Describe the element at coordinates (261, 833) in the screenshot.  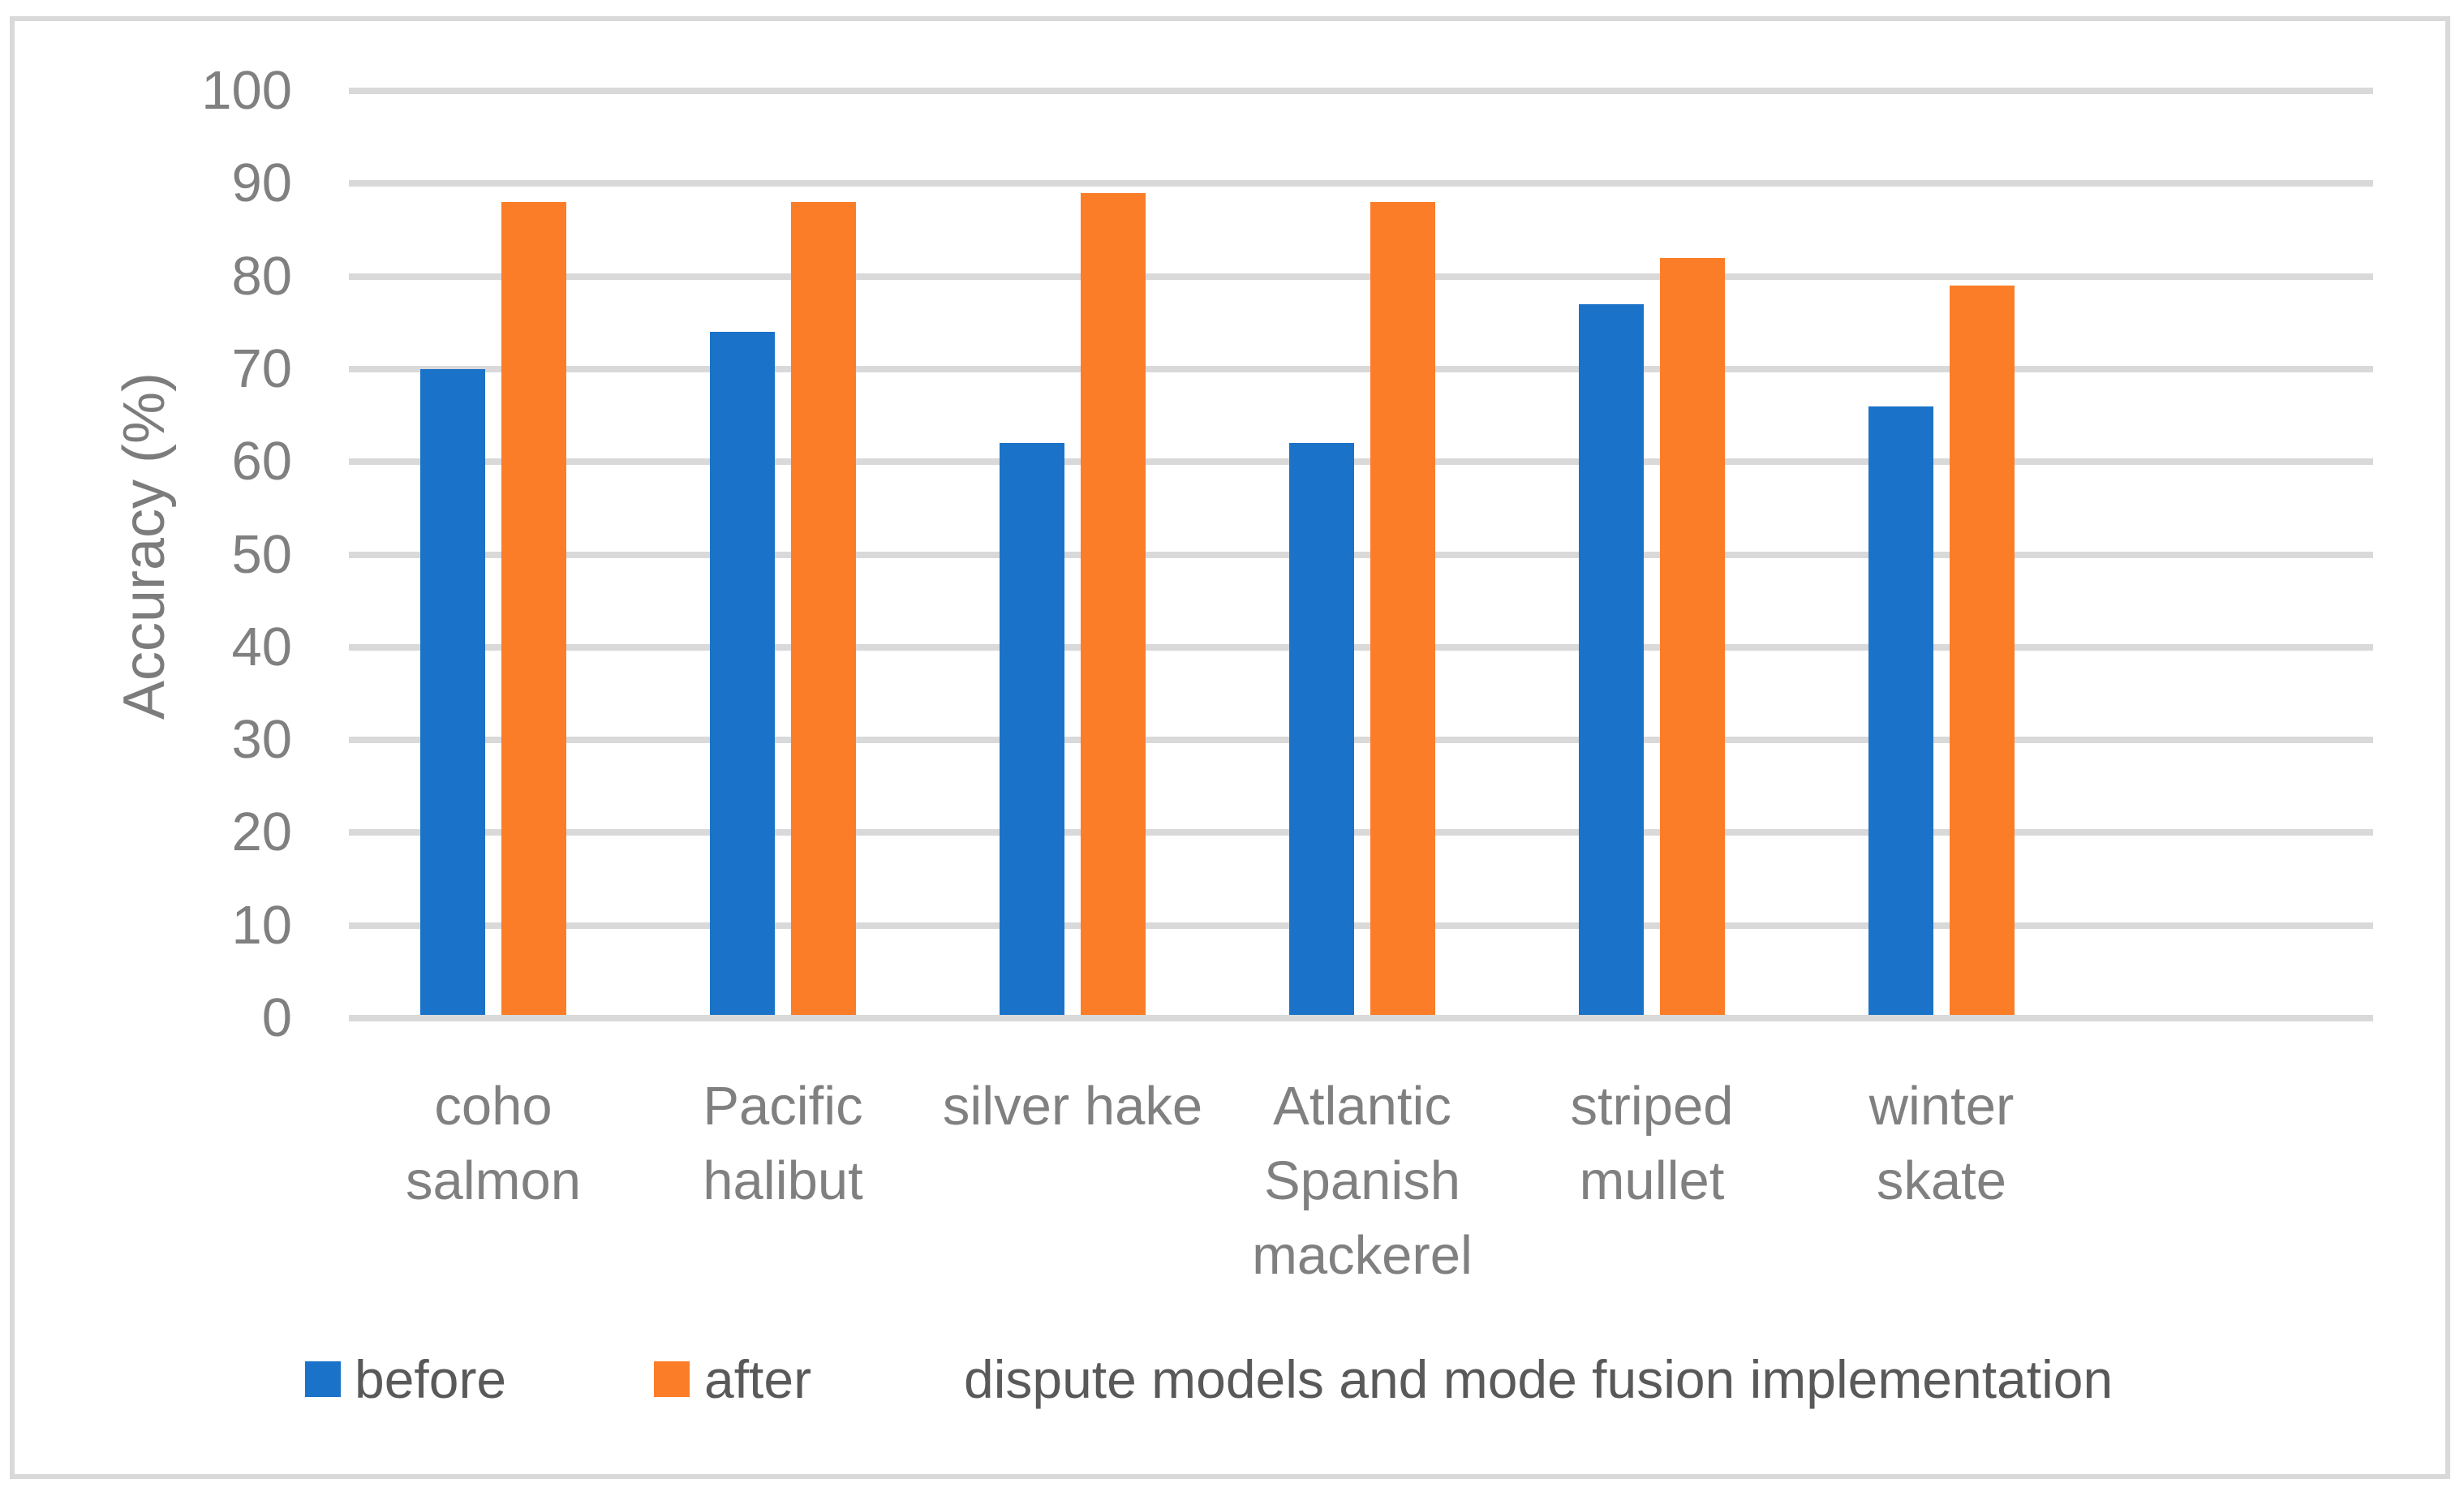
I see `y-tick-20: 20` at that location.